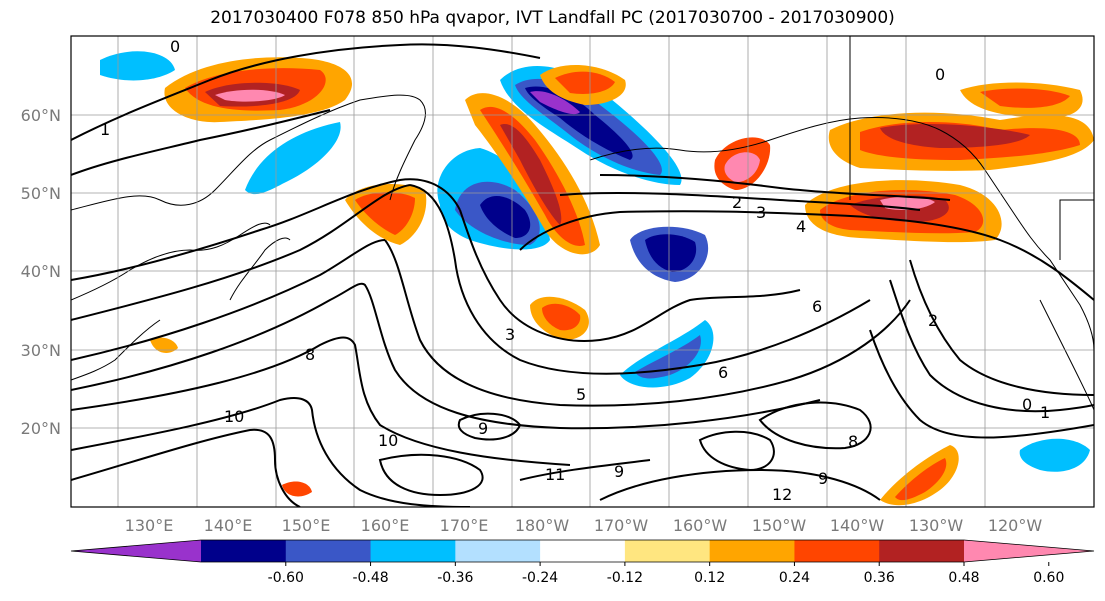  I want to click on colorbar-tick-label: -0.48, so click(370, 578).